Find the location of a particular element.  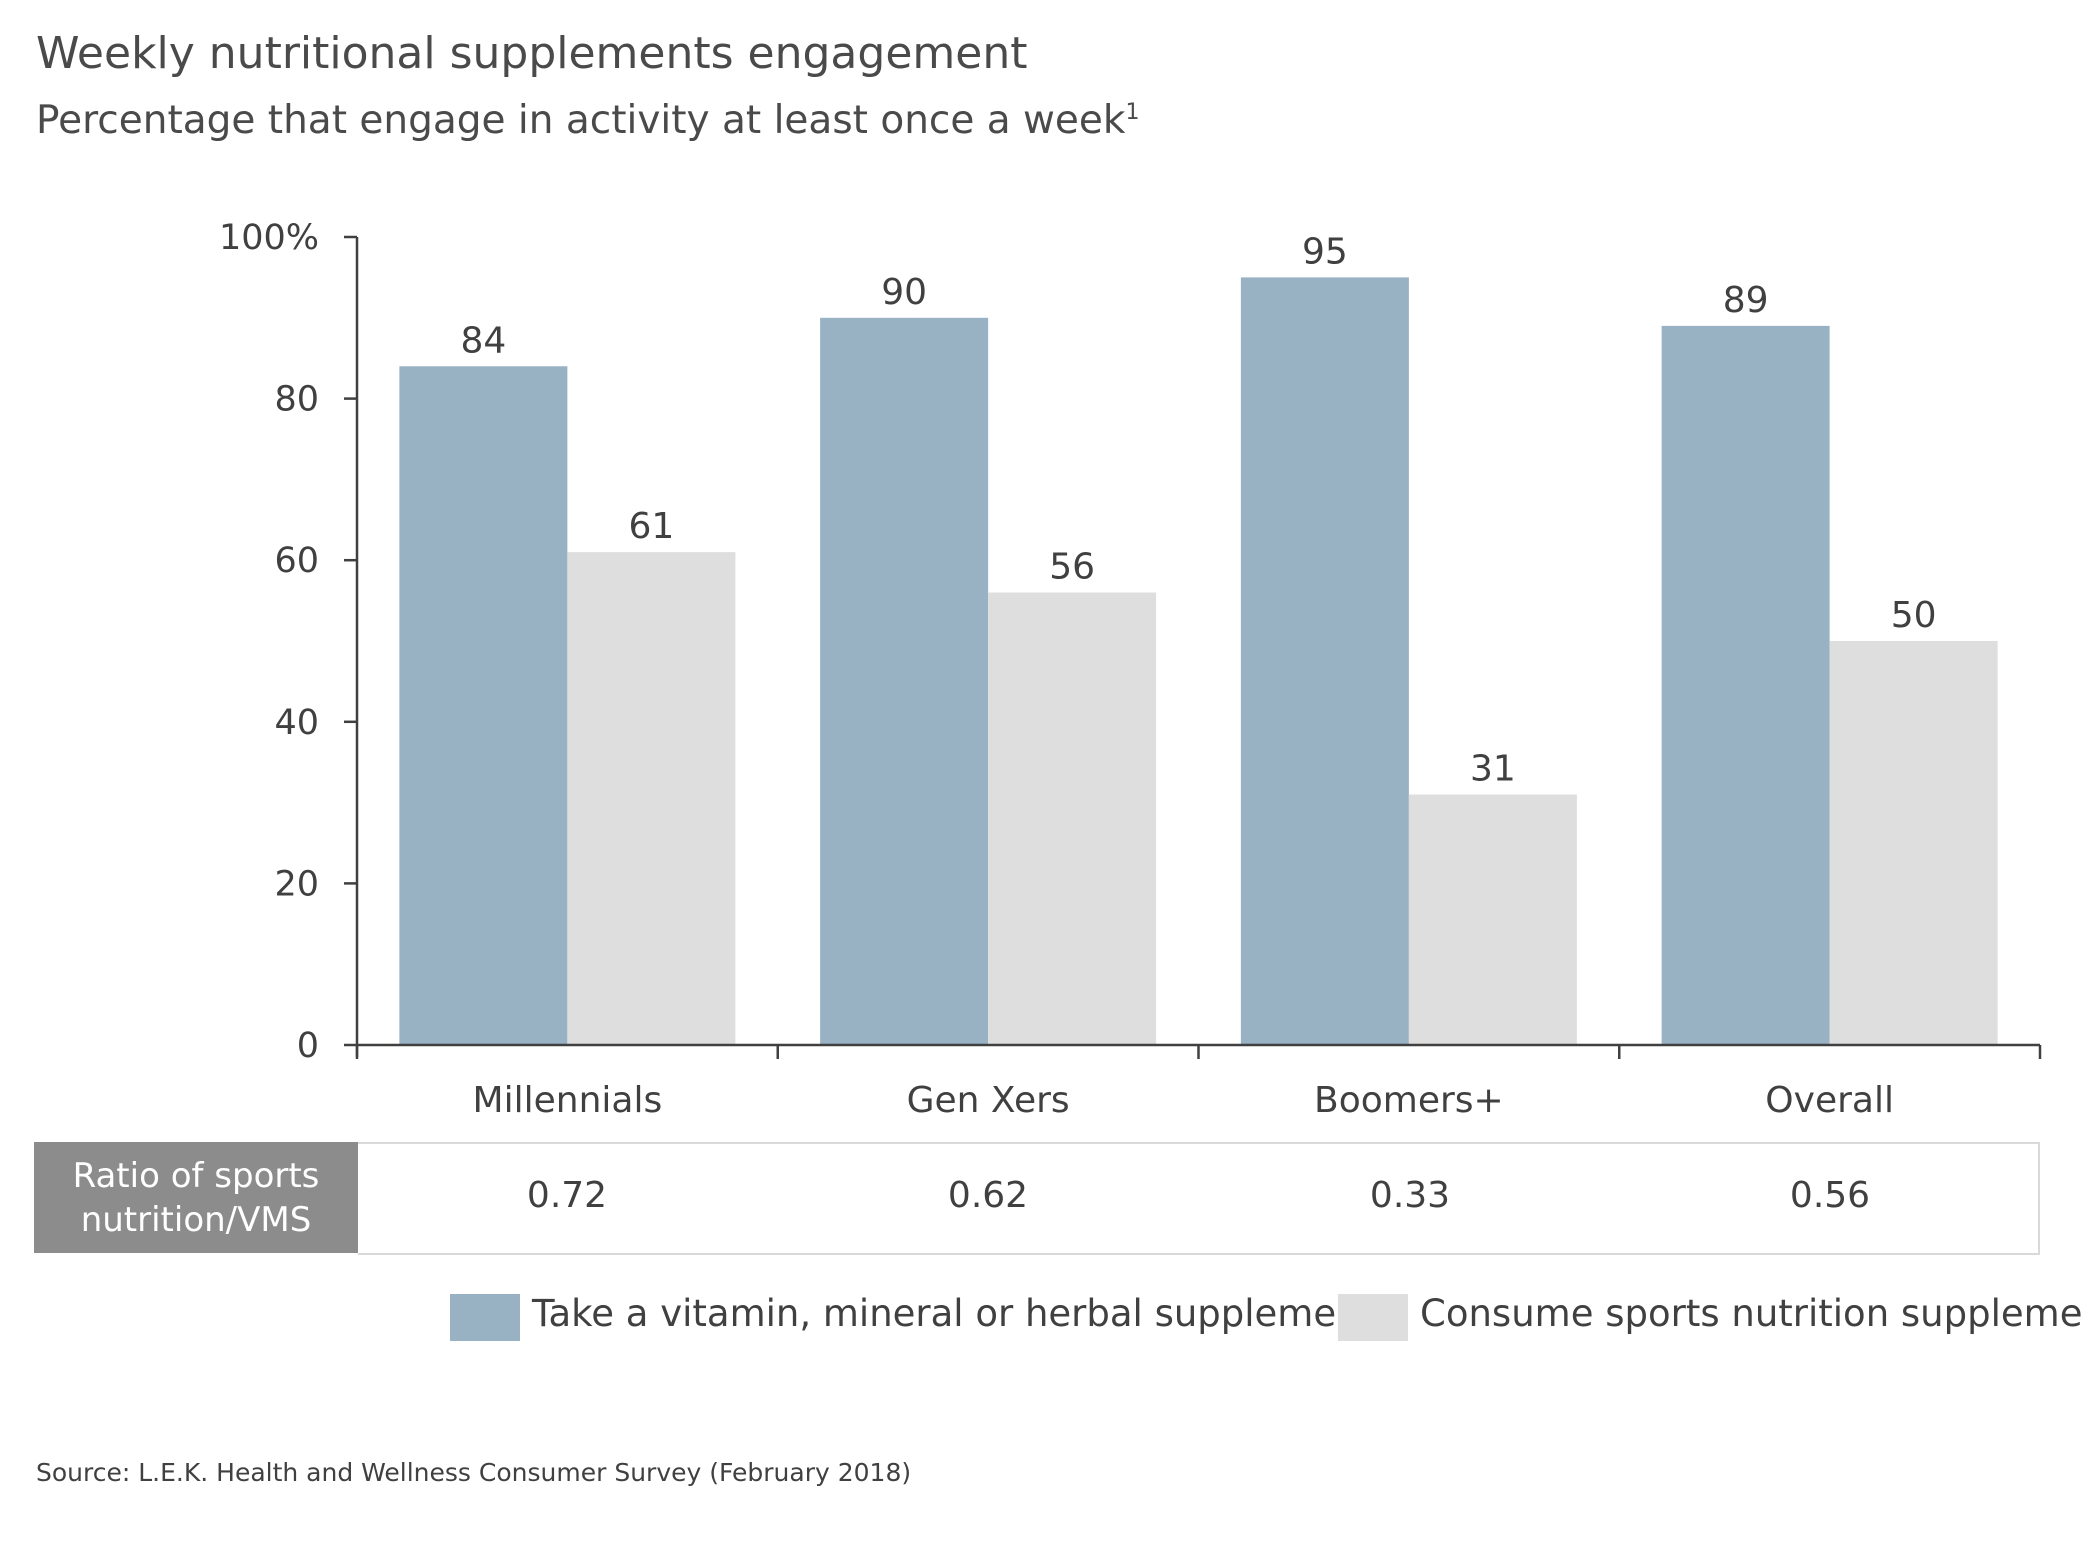

ratio-header-line2: nutrition/VMS is located at coordinates (196, 1219).